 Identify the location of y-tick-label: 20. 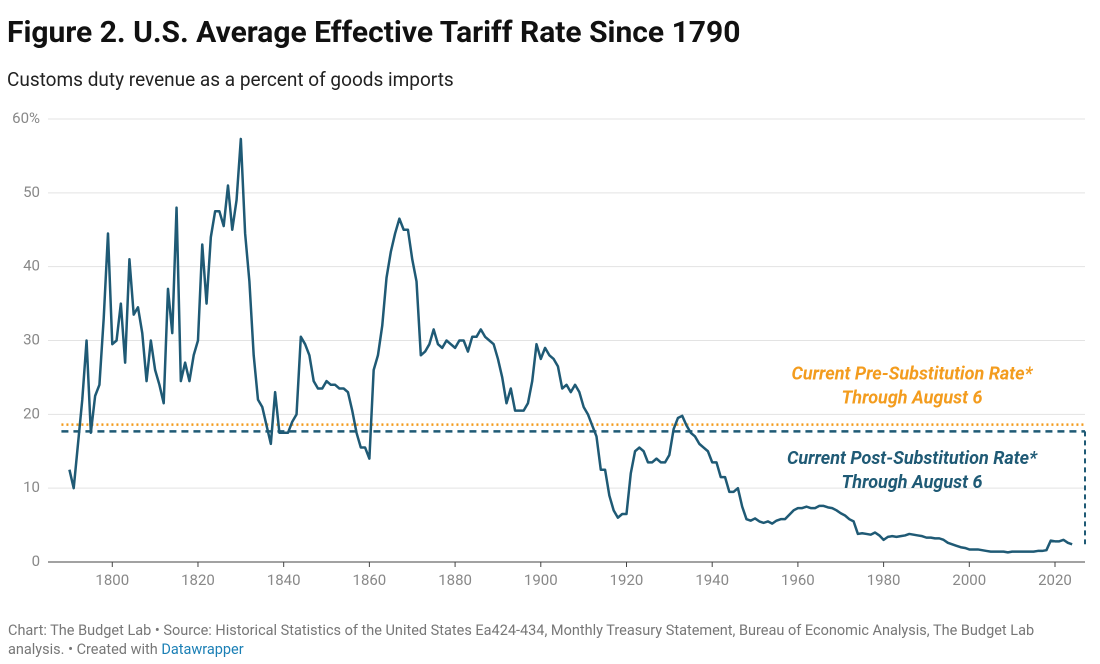
(31, 413).